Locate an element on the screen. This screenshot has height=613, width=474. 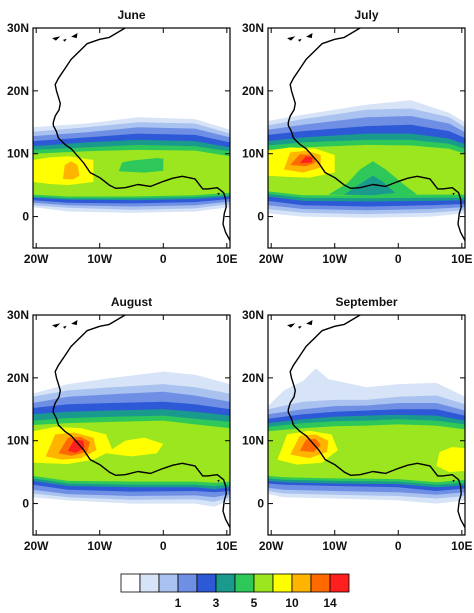
colorbar: 1 3 5 10 14 is located at coordinates (235, 591).